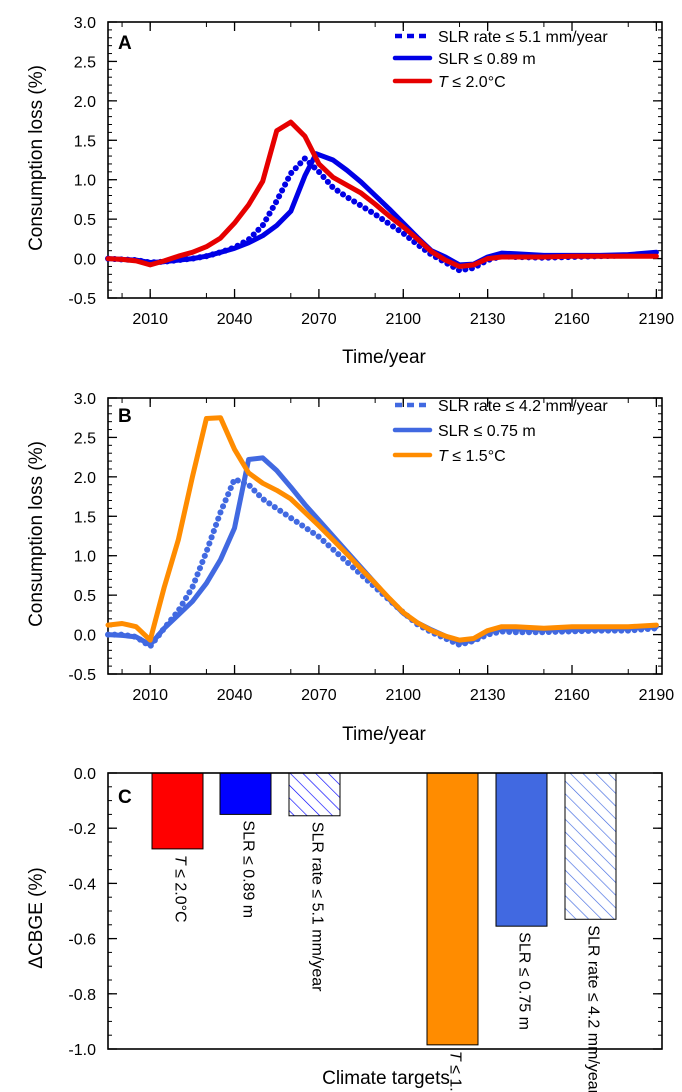  What do you see at coordinates (36, 534) in the screenshot?
I see `panel-b-y-axis-label: Consumption loss (%)` at bounding box center [36, 534].